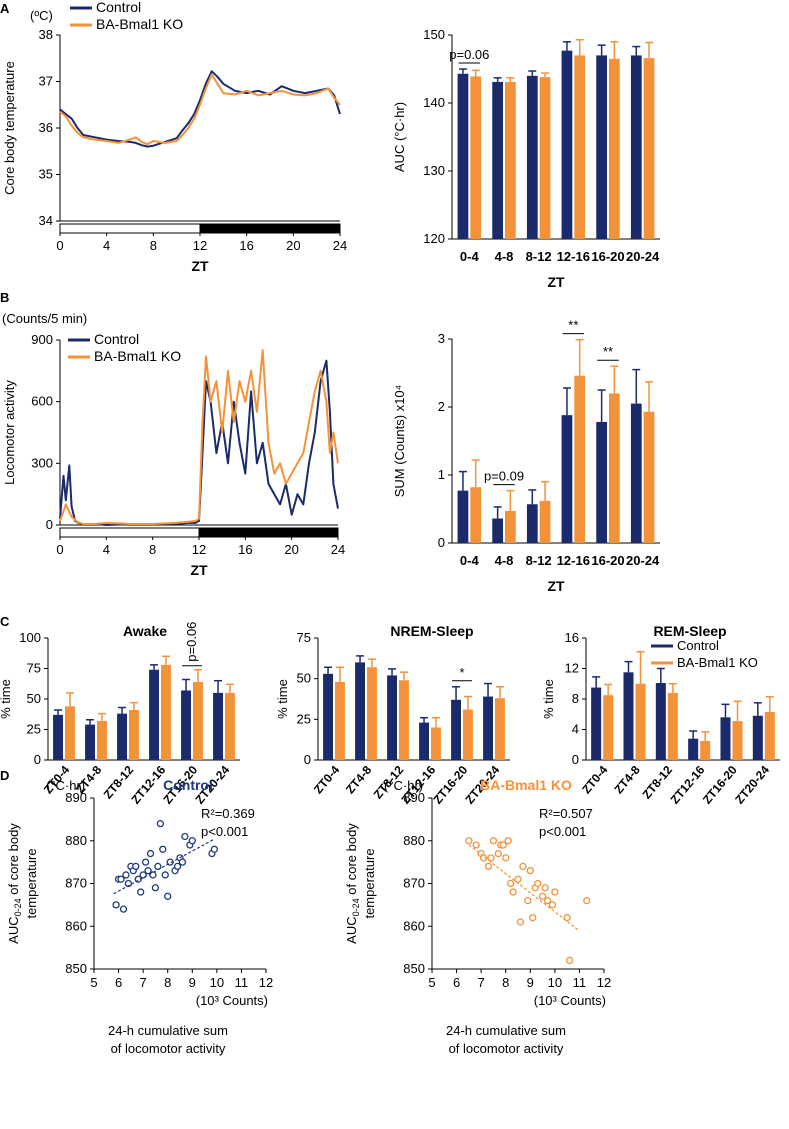 The width and height of the screenshot is (789, 1129). I want to click on x-axis-label: ZT, so click(556, 586).